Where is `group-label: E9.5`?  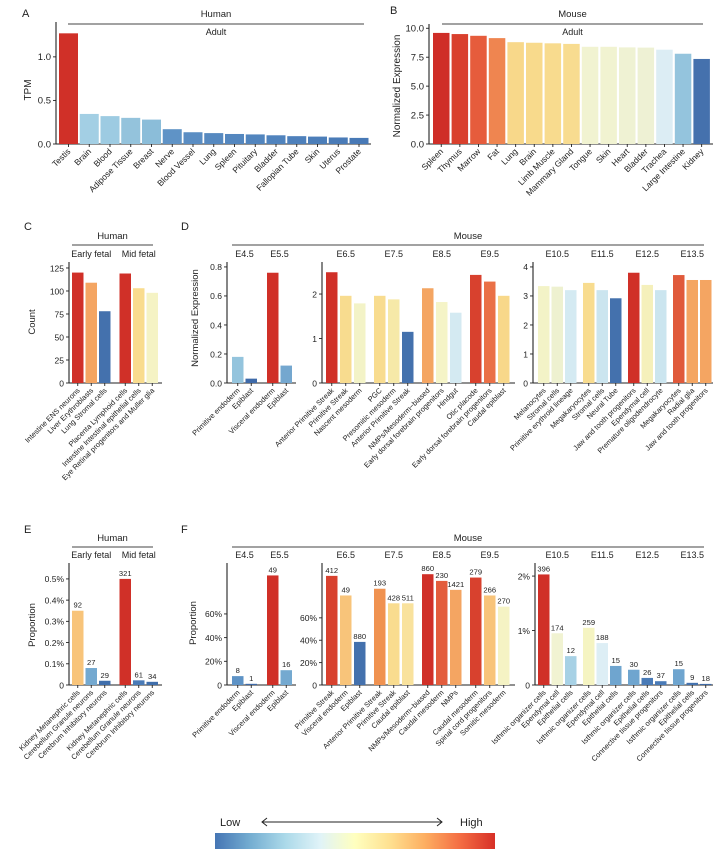 group-label: E9.5 is located at coordinates (489, 254).